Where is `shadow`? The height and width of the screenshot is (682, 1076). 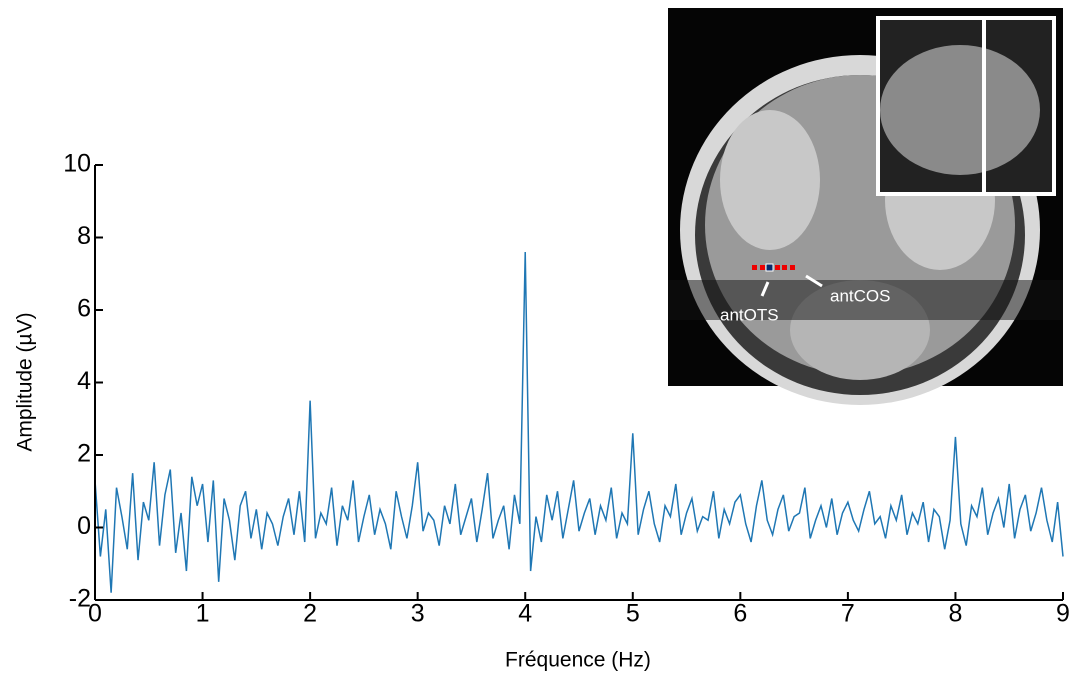 shadow is located at coordinates (865, 300).